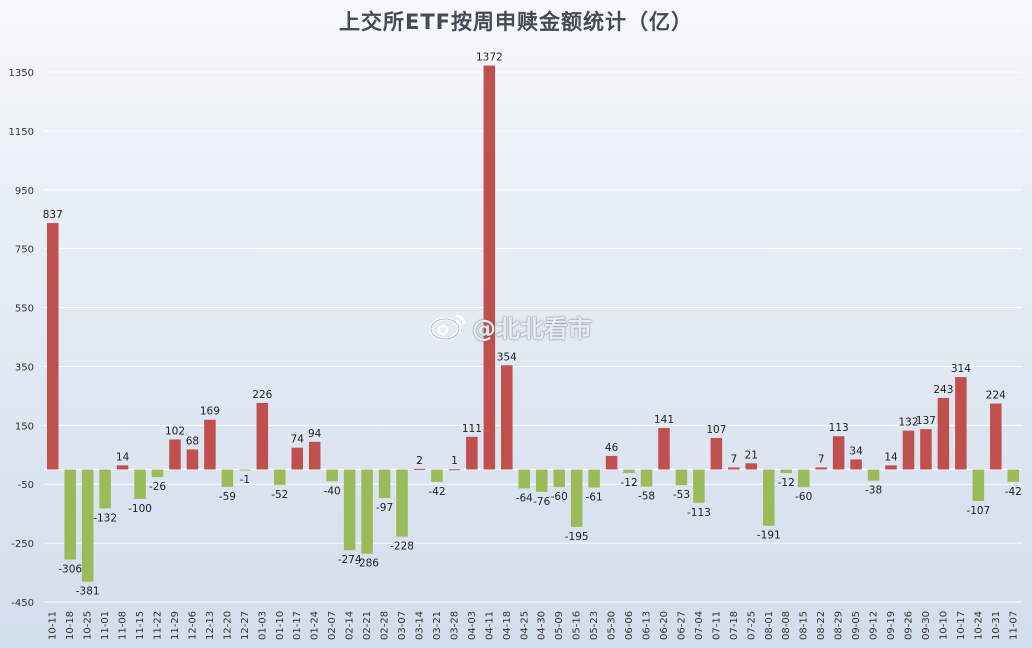  Describe the element at coordinates (262, 395) in the screenshot. I see `data-label: 226` at that location.